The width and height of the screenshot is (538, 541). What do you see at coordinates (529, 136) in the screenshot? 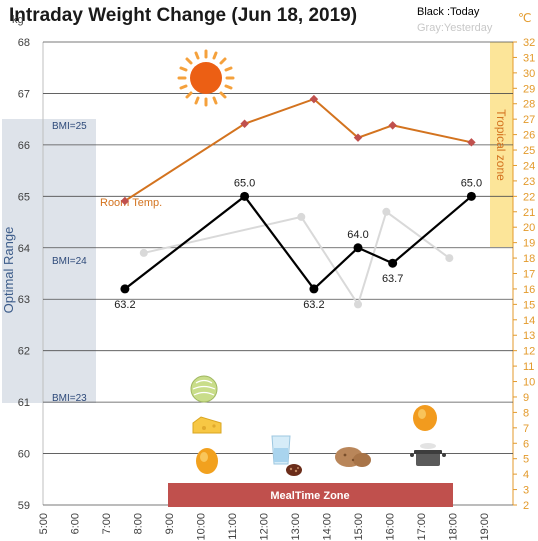
I see `y2-tick-label: 26` at bounding box center [529, 136].